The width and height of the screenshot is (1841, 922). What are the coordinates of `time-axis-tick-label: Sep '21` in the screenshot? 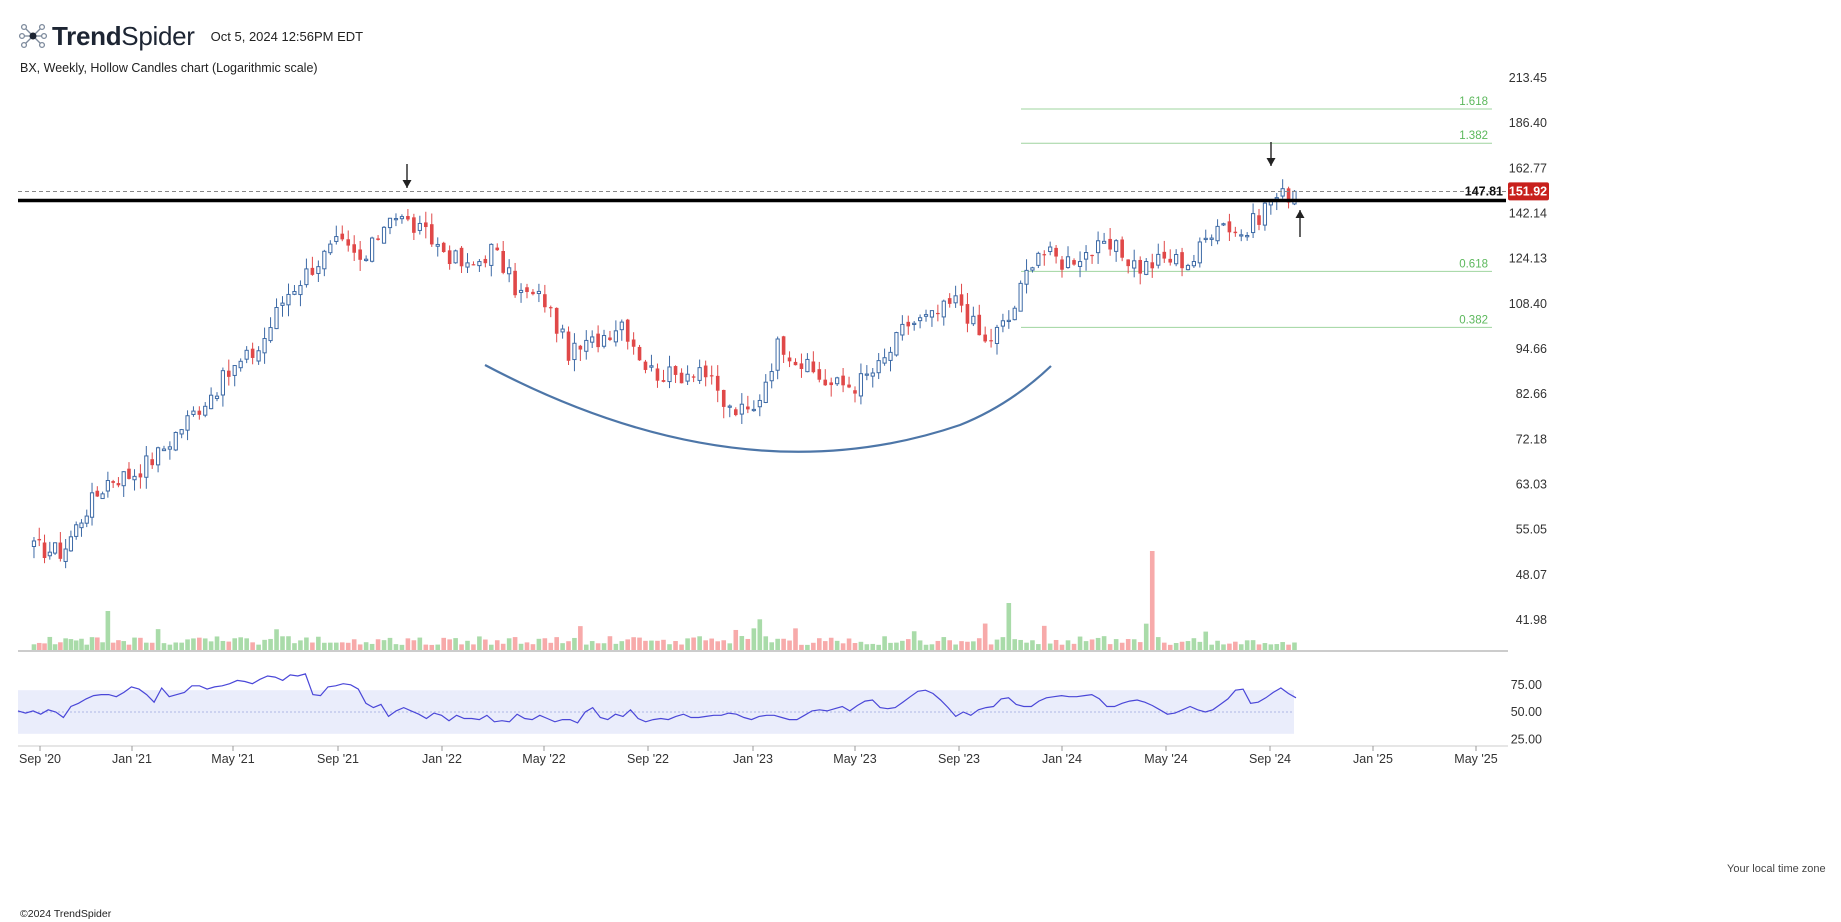 It's located at (338, 759).